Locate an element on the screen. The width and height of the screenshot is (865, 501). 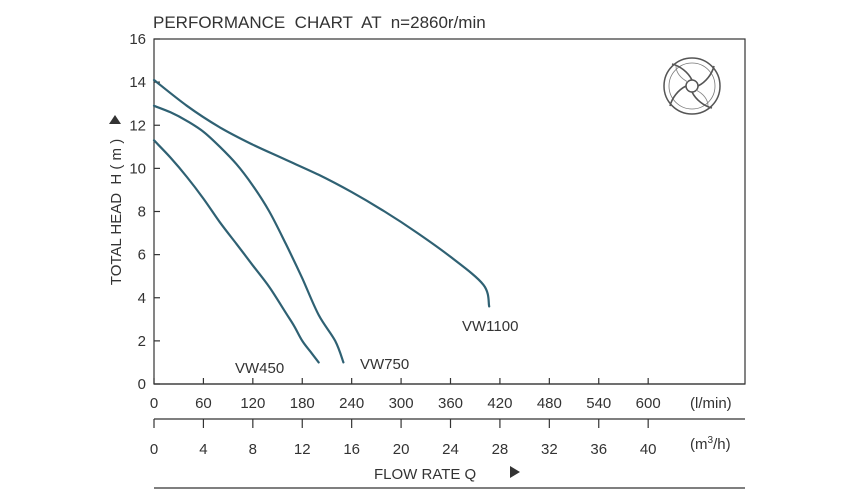
series-label-vw450: VW450 is located at coordinates (259, 368).